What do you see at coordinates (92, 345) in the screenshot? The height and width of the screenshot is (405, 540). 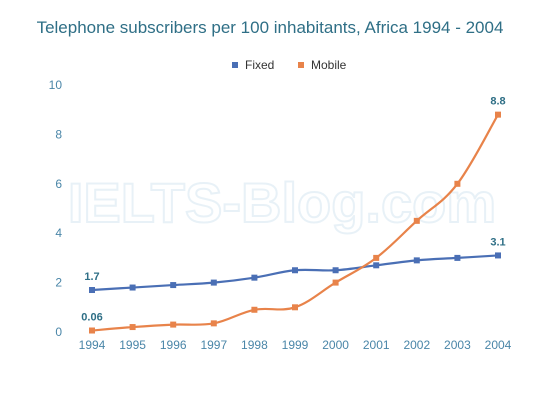 I see `x-tick-label: 1994` at bounding box center [92, 345].